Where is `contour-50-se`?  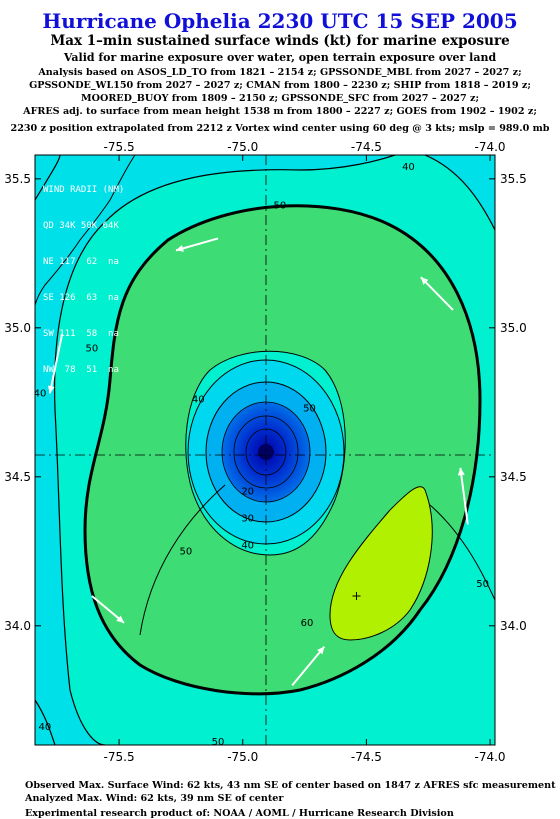
contour-50-se is located at coordinates (462, 552).